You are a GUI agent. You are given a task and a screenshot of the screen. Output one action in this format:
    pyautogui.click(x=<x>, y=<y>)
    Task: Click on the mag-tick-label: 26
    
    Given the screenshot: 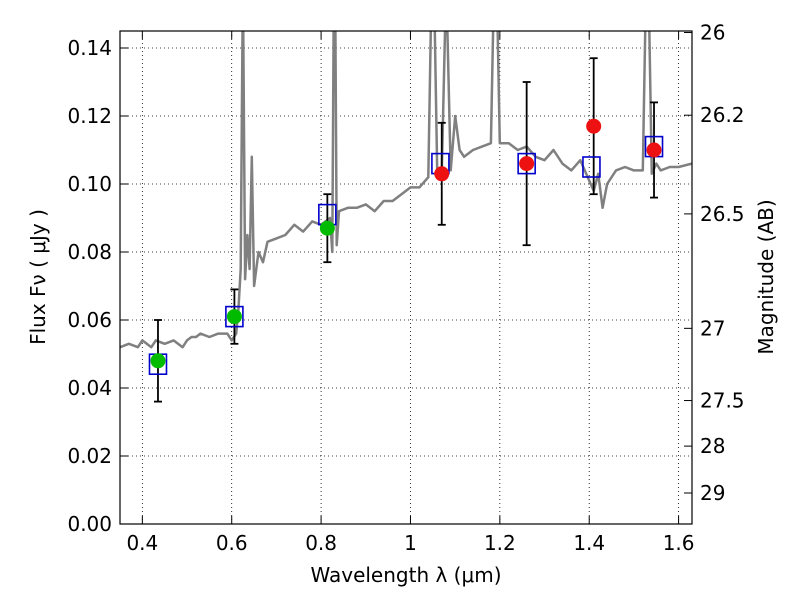 What is the action you would take?
    pyautogui.click(x=712, y=33)
    